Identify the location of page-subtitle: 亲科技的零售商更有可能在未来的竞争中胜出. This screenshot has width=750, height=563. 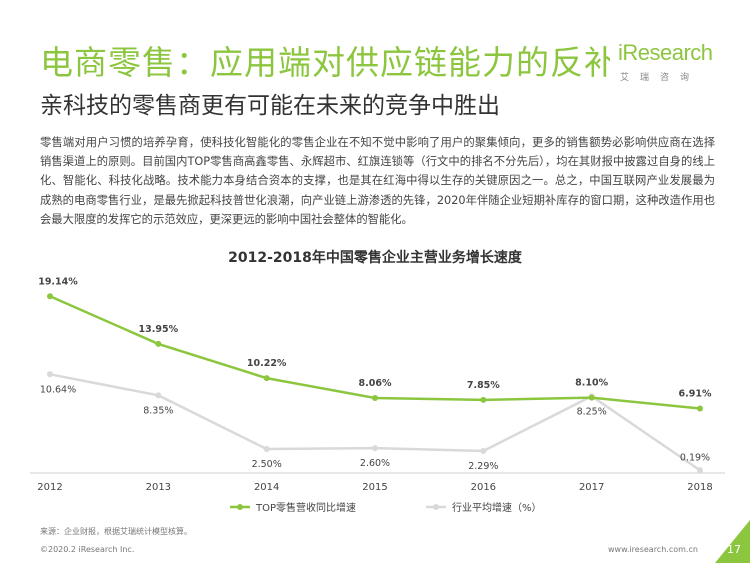
(270, 106).